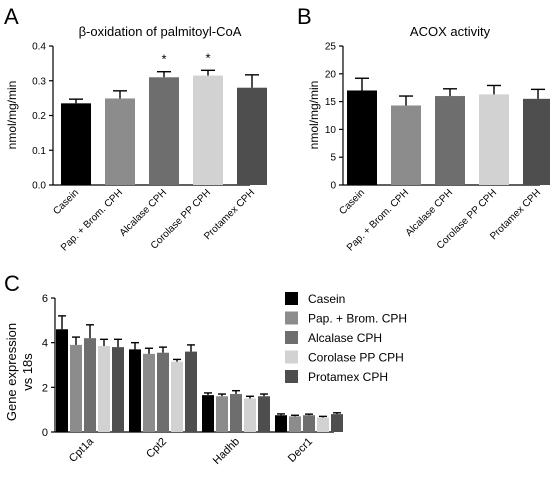  What do you see at coordinates (226, 451) in the screenshot?
I see `chart-c-x-tick-label: Hadhb` at bounding box center [226, 451].